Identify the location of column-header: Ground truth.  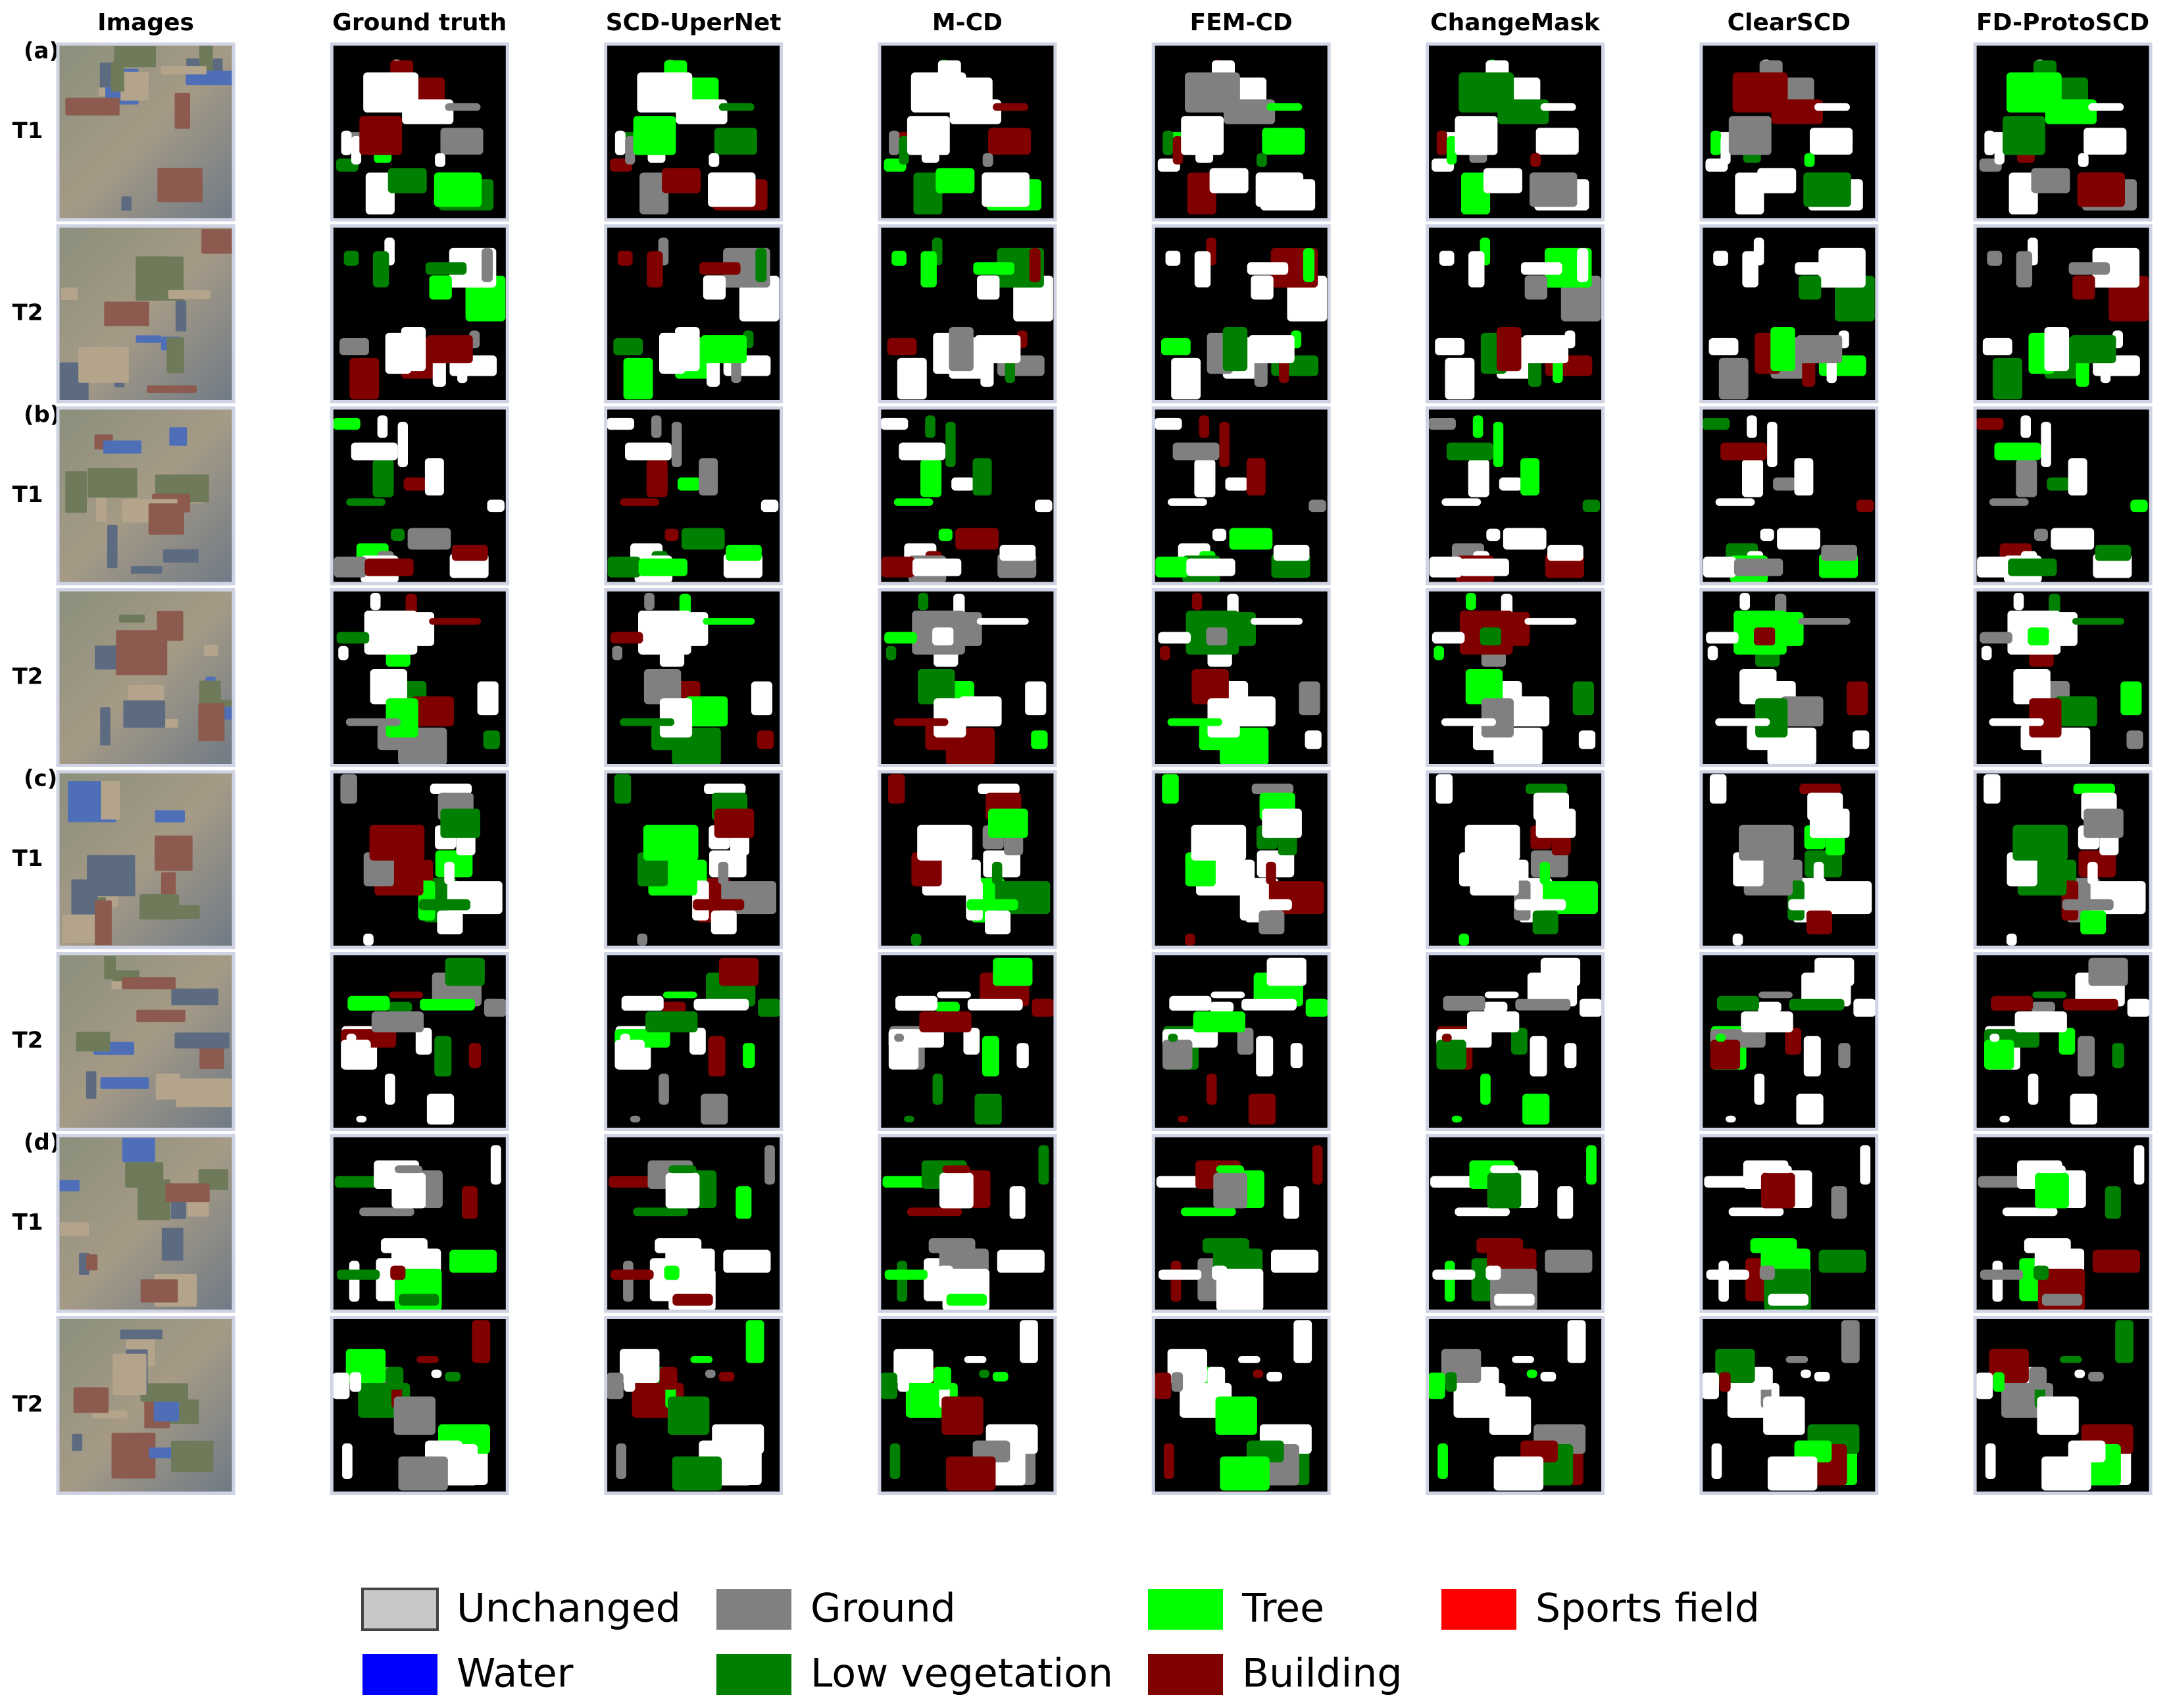
(419, 22).